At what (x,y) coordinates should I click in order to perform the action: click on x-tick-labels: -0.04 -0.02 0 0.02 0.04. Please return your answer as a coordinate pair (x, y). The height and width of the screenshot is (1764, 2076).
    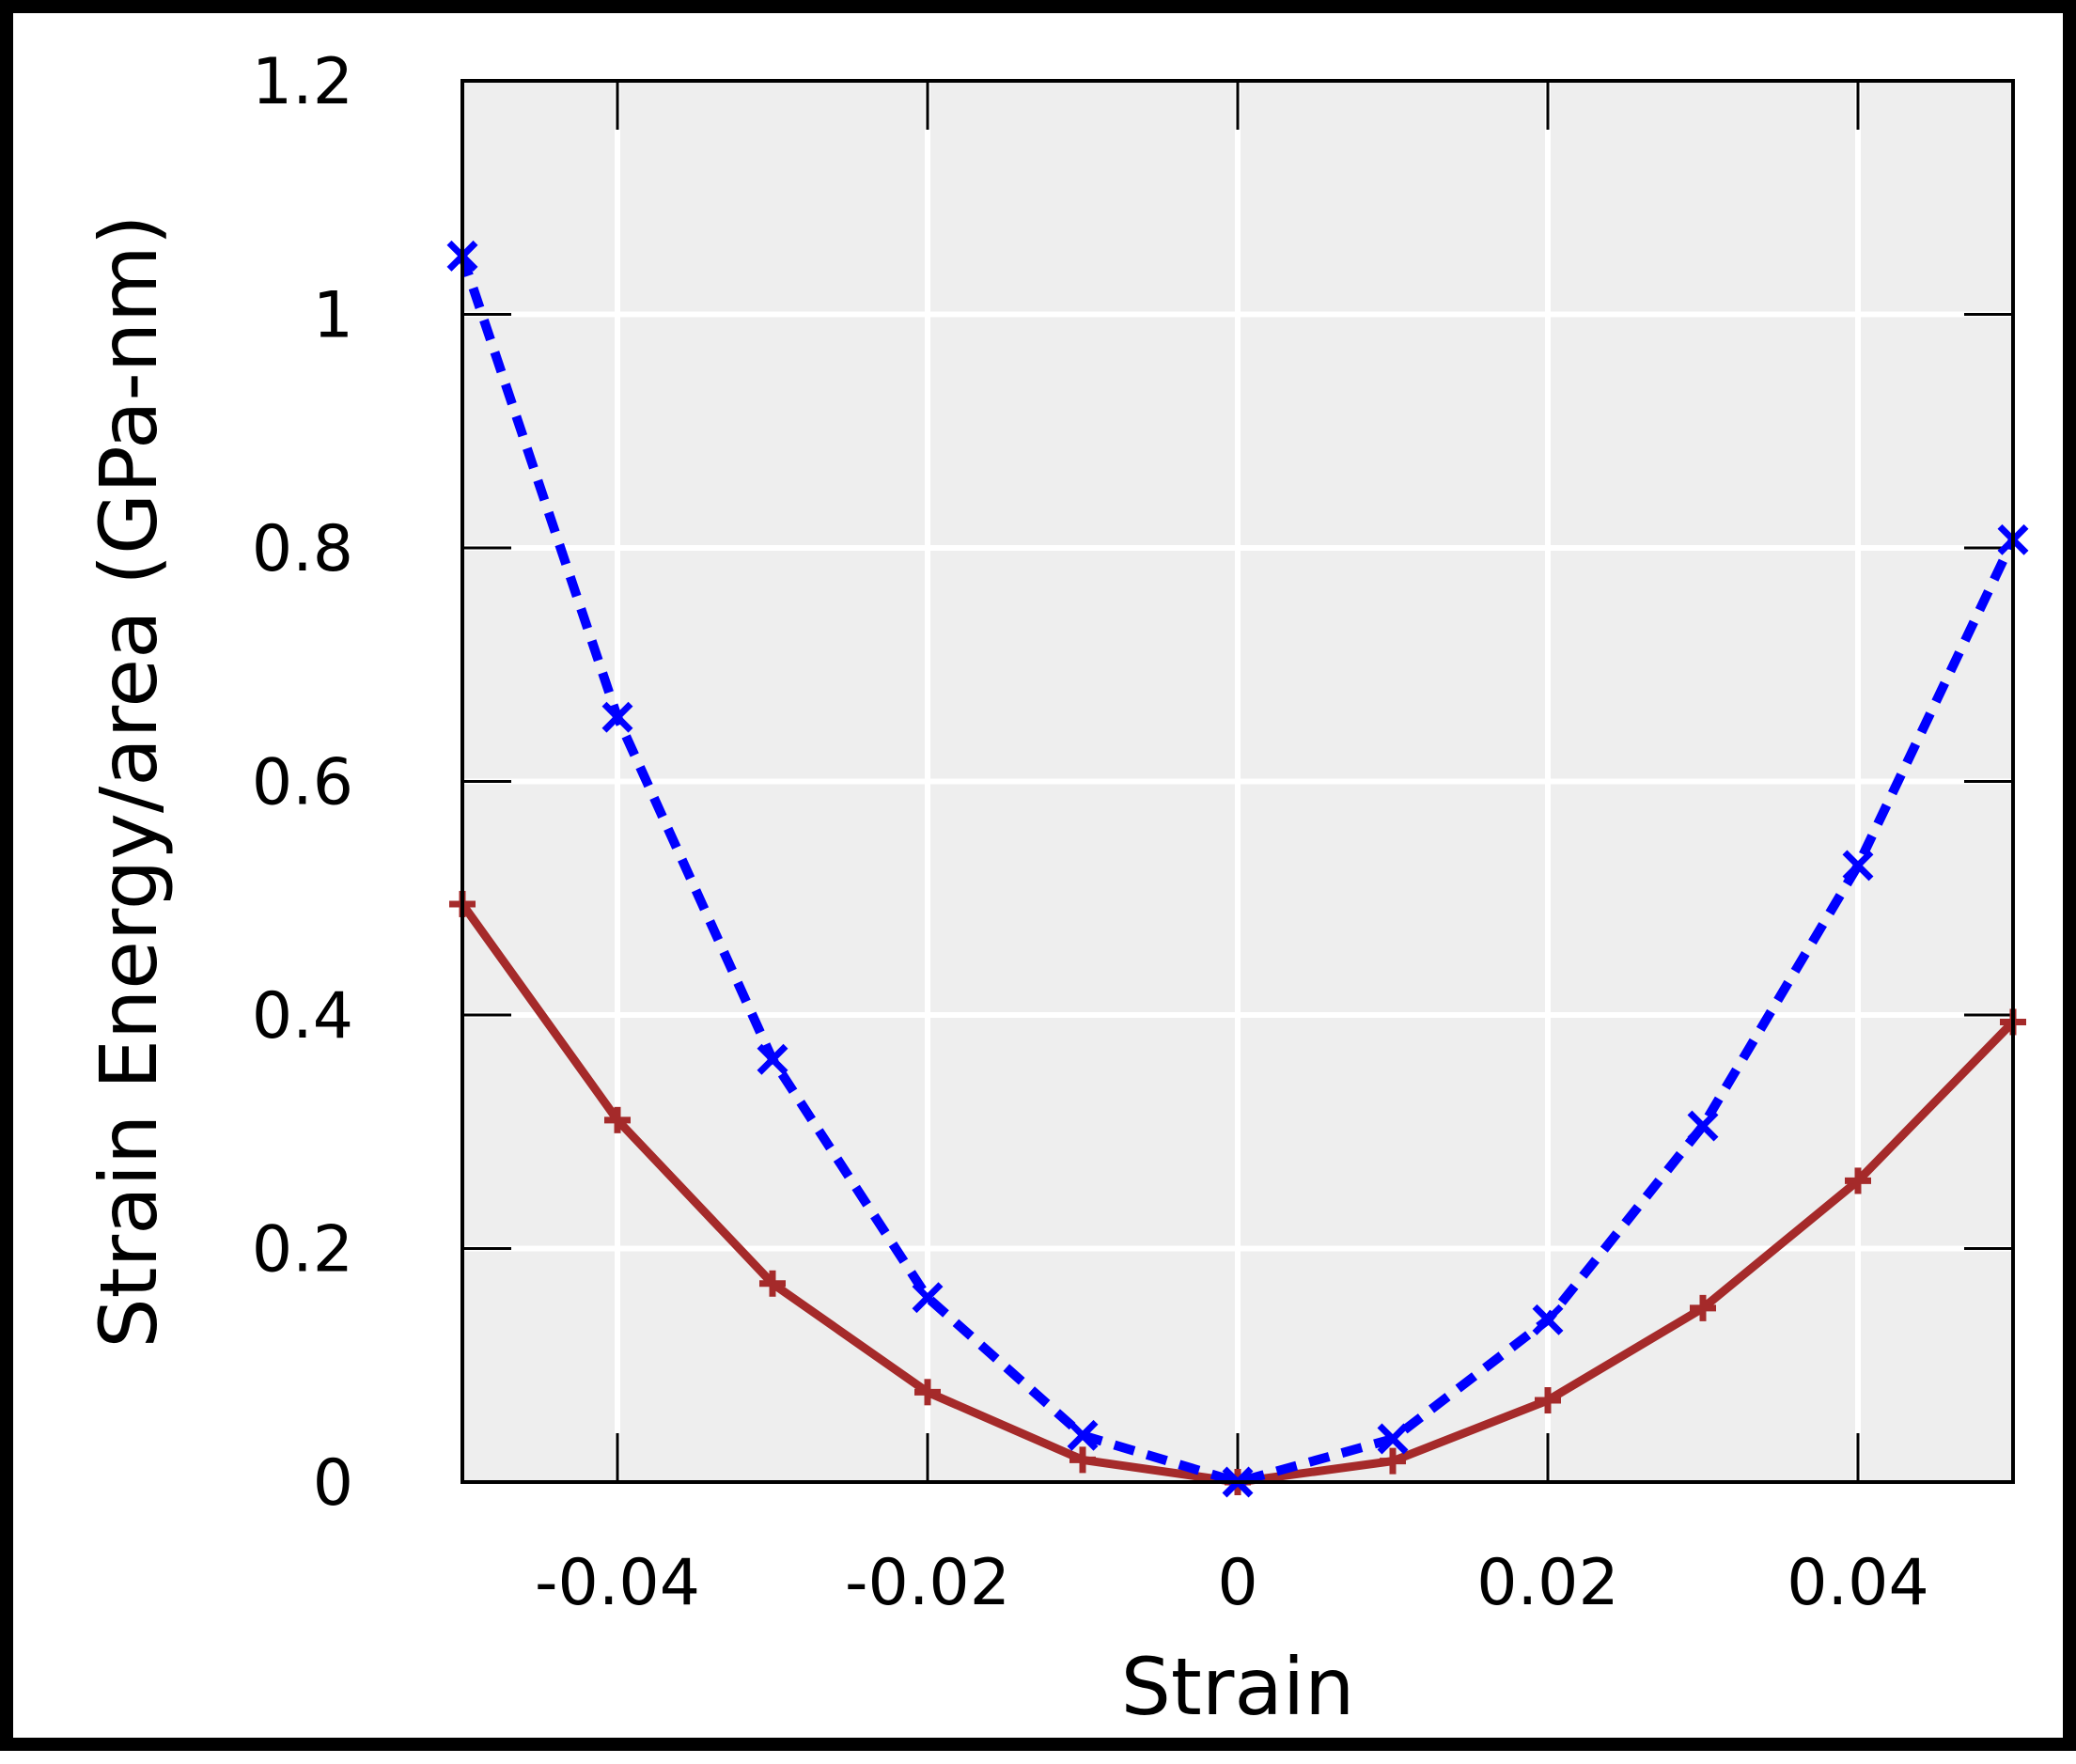
    Looking at the image, I should click on (1232, 1583).